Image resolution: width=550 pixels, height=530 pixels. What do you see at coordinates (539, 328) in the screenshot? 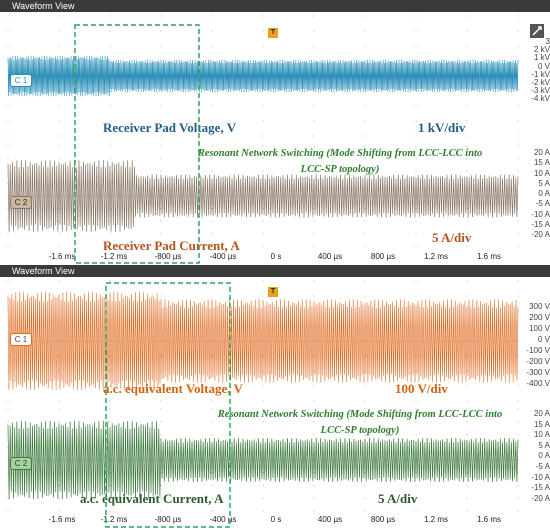
I see `scale-tick: 100 V` at bounding box center [539, 328].